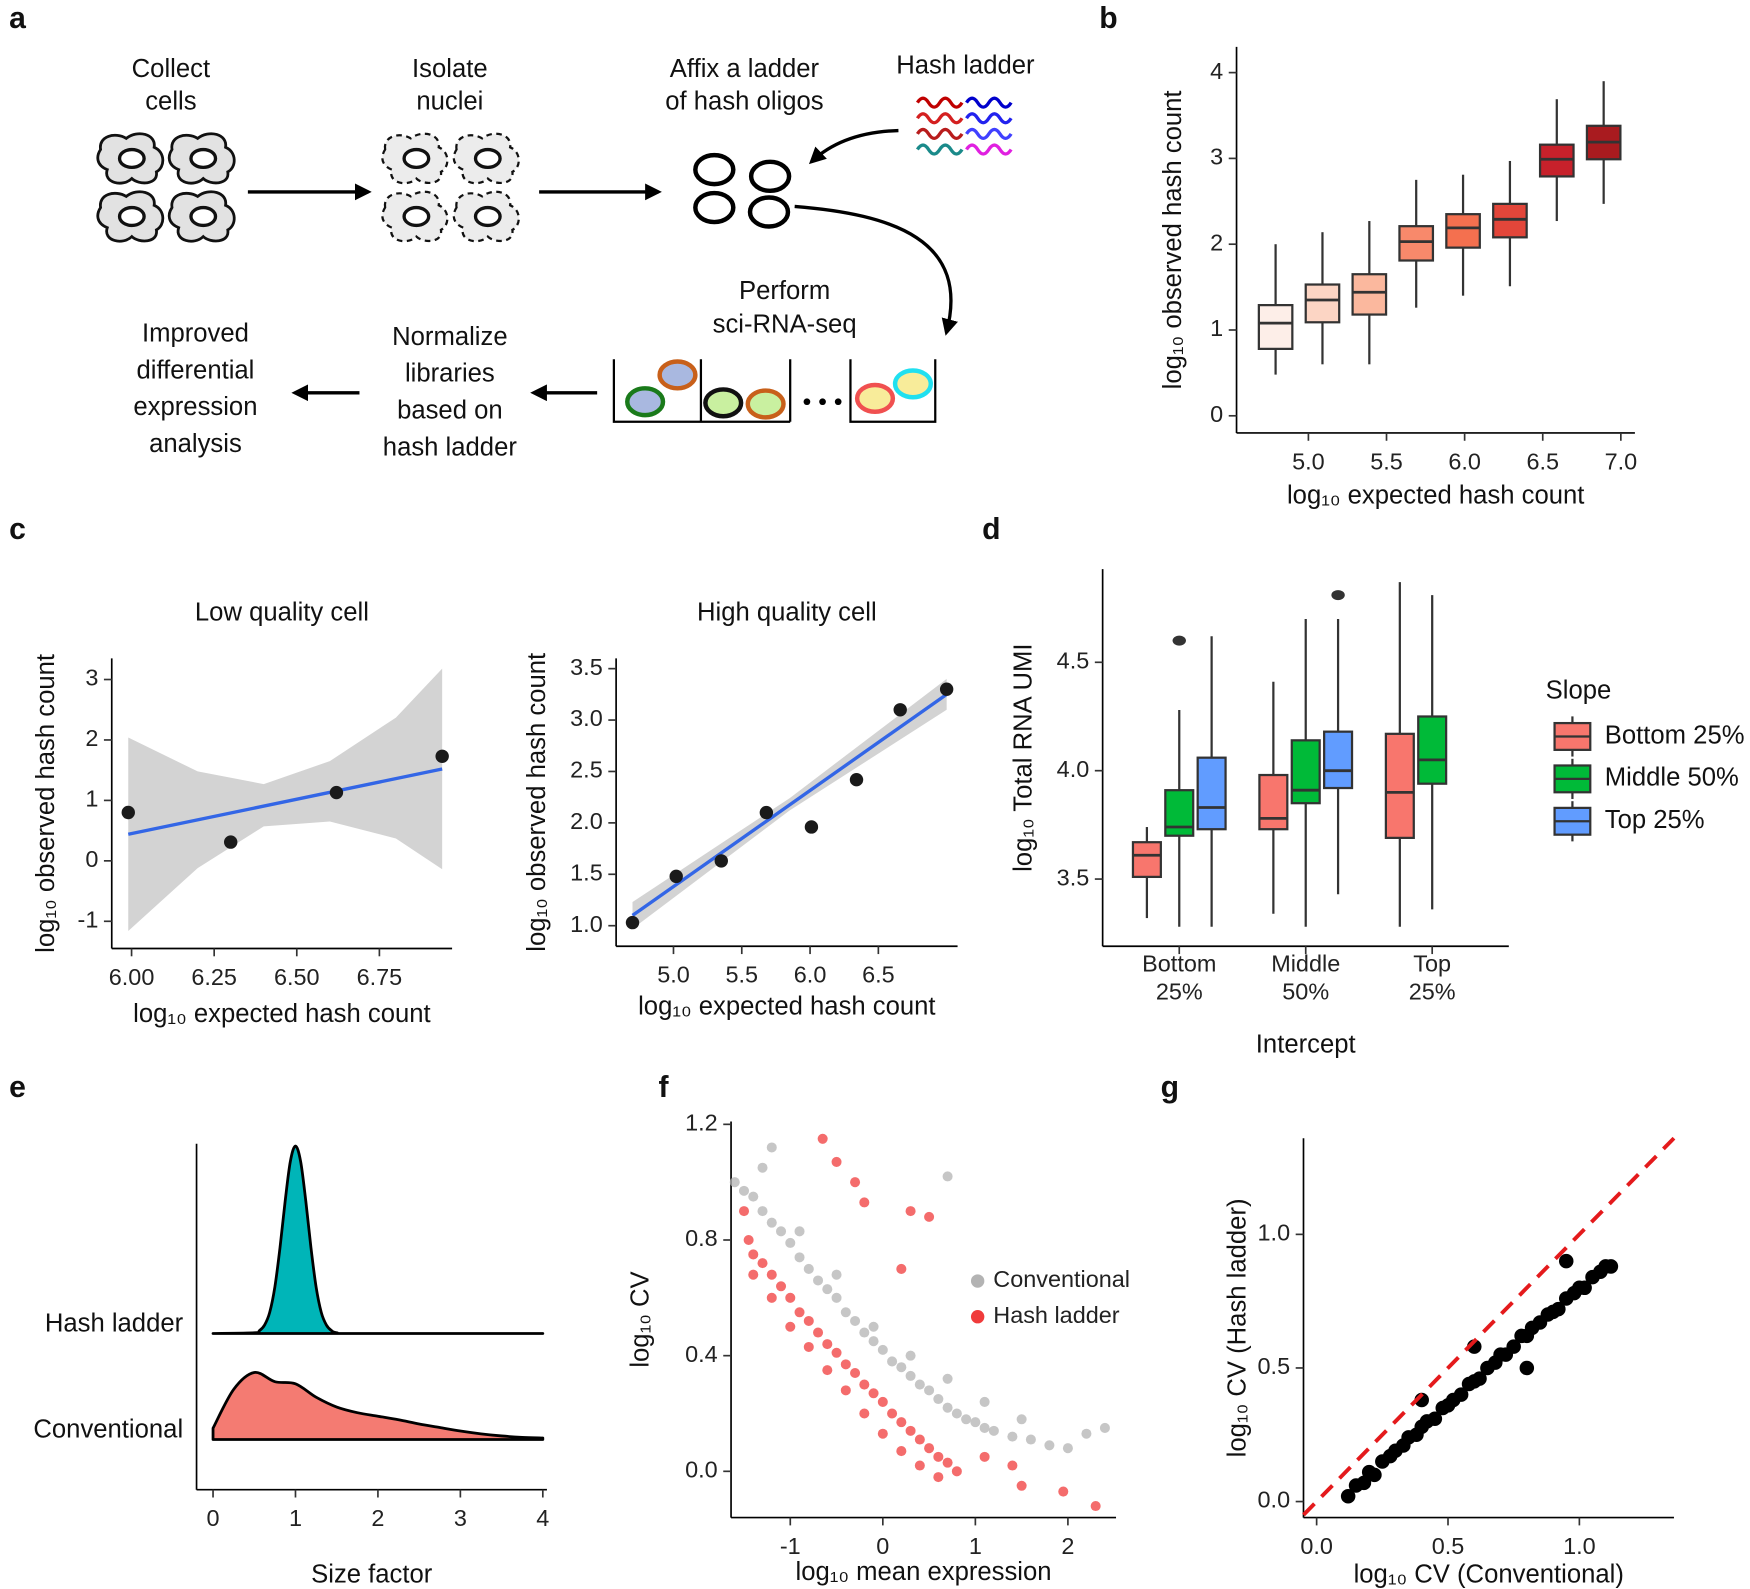  What do you see at coordinates (378, 1239) in the screenshot?
I see `density-ridge` at bounding box center [378, 1239].